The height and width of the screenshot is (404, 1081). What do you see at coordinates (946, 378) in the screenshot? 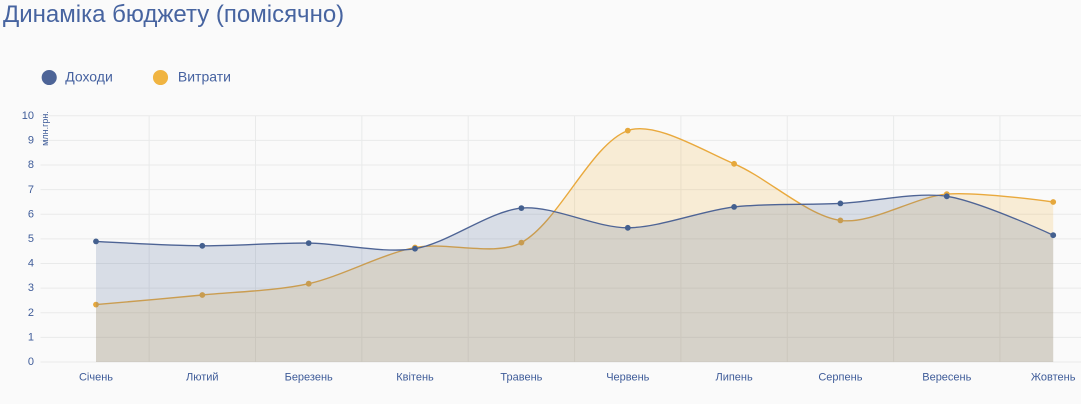
I see `svg-text: Вересень` at bounding box center [946, 378].